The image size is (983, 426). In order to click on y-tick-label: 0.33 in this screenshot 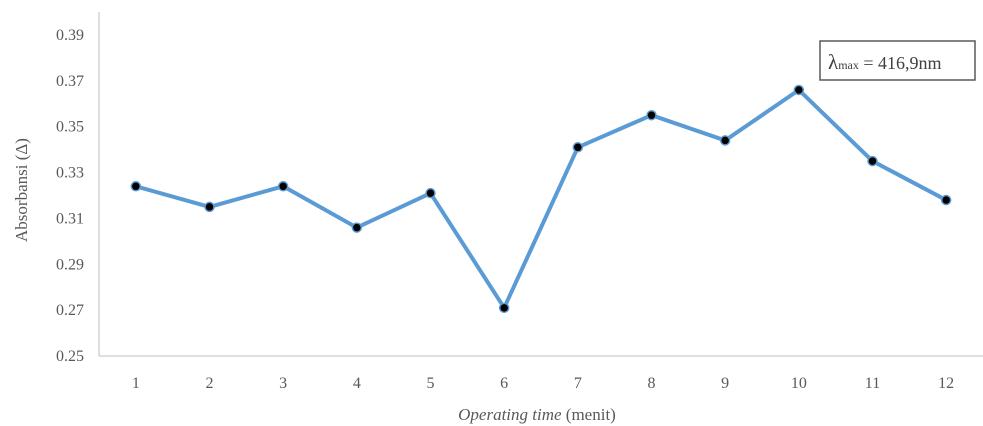, I will do `click(70, 173)`.